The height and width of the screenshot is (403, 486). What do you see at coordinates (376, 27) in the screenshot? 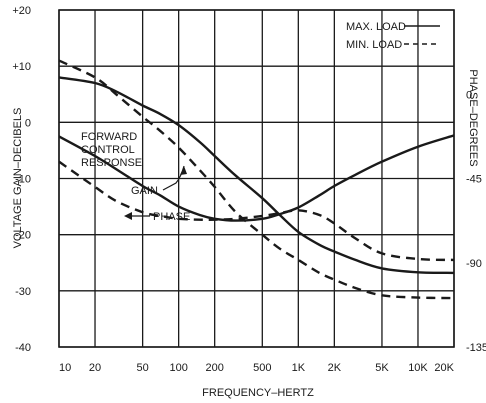
I see `legend-label-max-load: MAX. LOAD` at bounding box center [376, 27].